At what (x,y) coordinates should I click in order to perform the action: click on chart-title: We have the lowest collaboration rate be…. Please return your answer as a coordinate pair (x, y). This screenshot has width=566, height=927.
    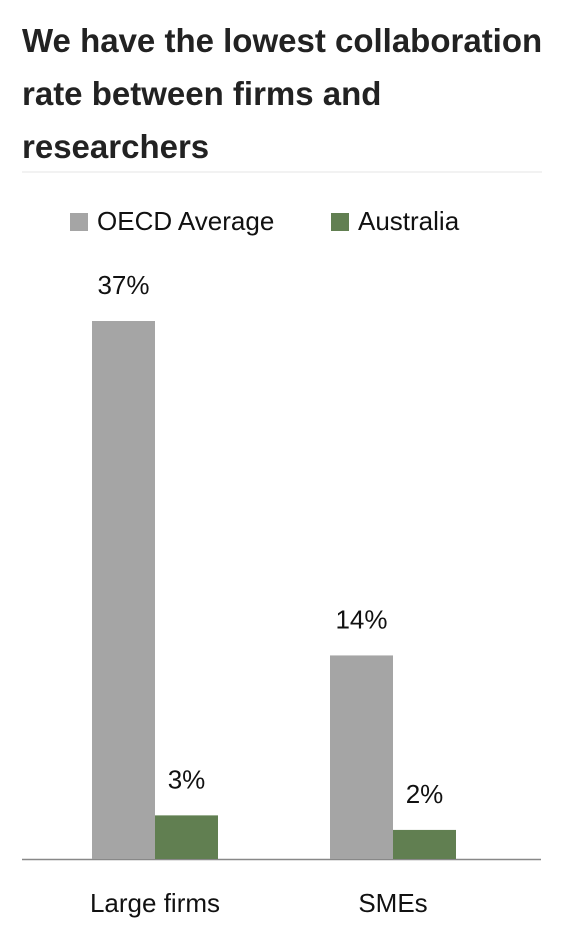
    Looking at the image, I should click on (282, 93).